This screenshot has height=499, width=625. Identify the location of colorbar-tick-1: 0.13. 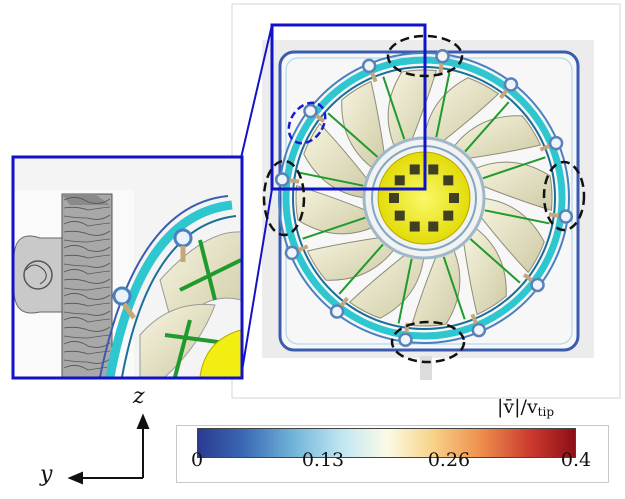
(323, 460).